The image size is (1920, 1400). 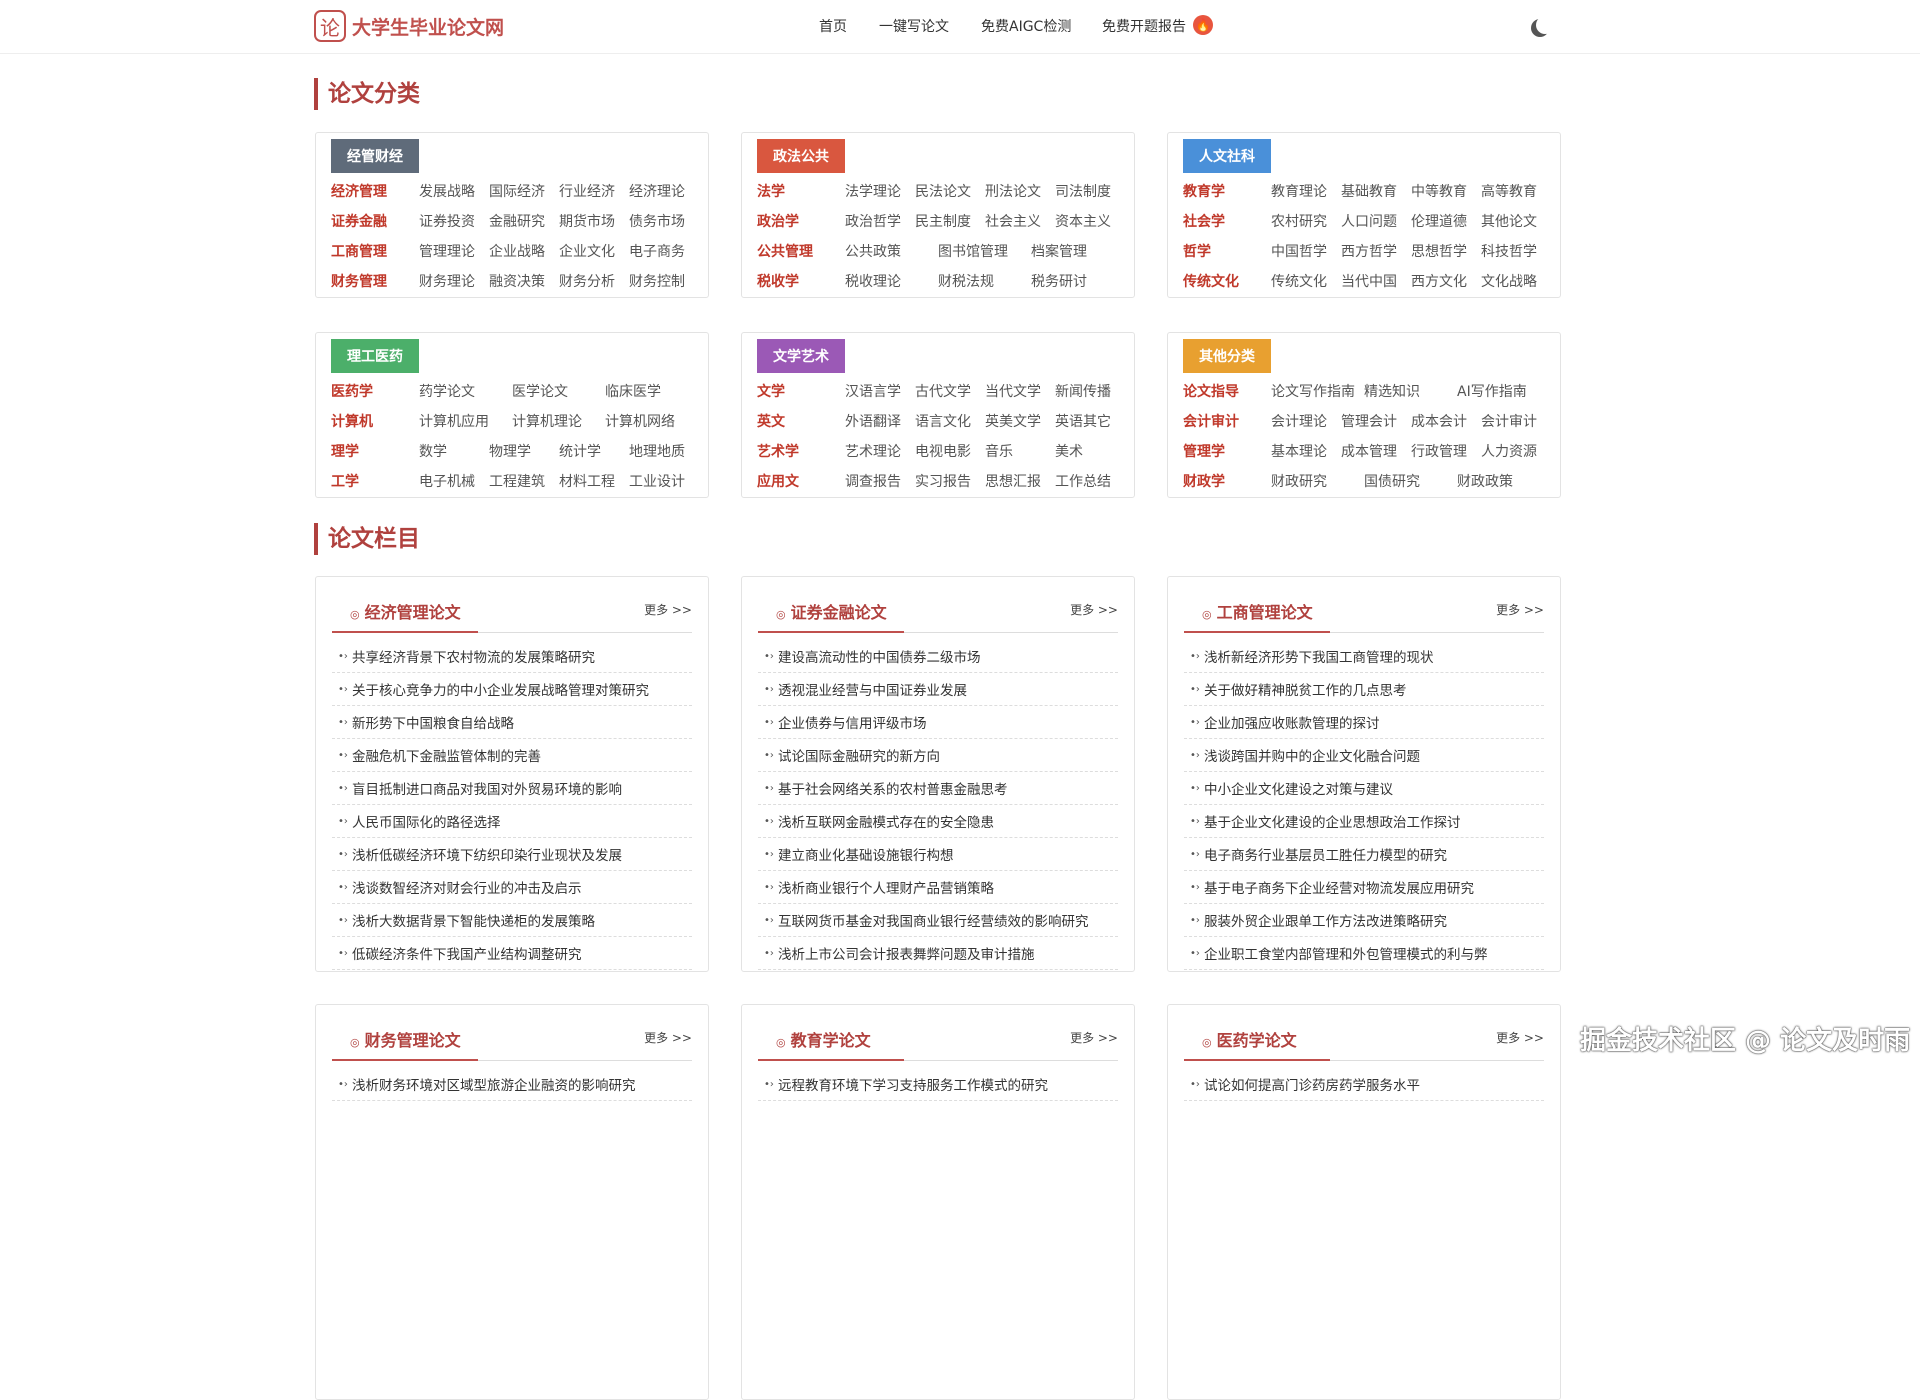 I want to click on category-link: 企业文化, so click(x=587, y=252).